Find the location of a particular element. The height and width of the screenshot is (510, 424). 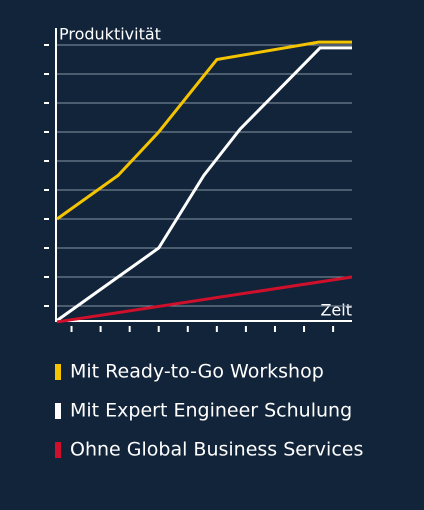

y-axis-title: Produktivität is located at coordinates (110, 34).